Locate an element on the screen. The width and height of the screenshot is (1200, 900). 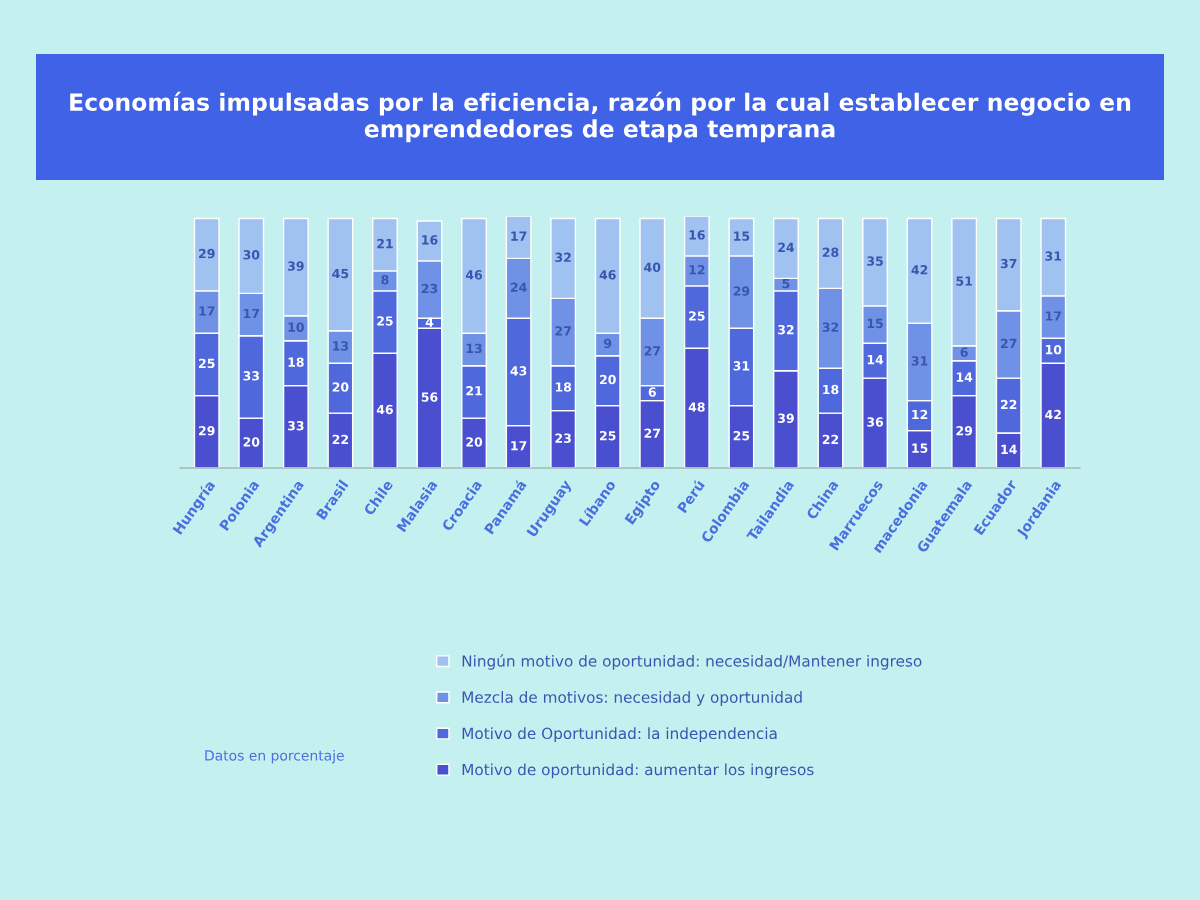
data-label: 8 is located at coordinates (385, 280).